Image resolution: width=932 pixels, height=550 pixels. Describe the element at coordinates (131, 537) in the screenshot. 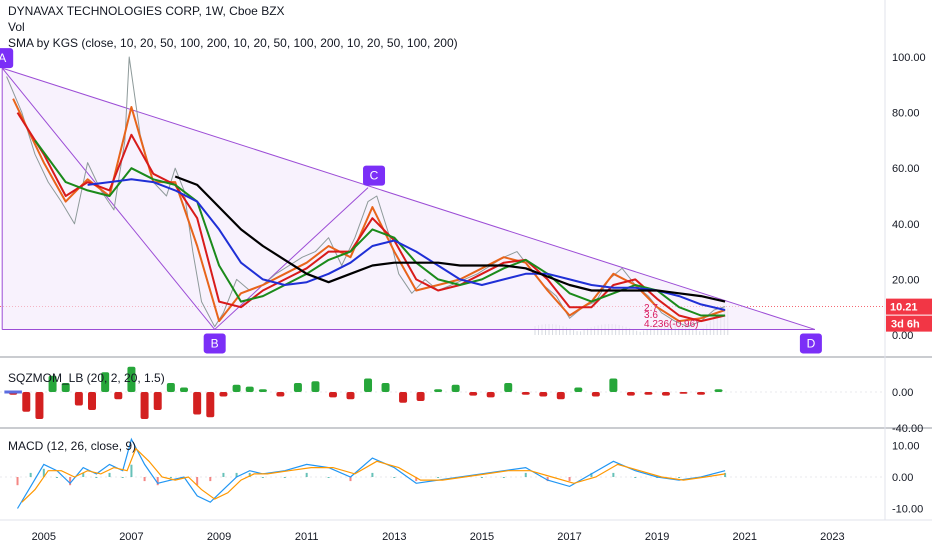

I see `time-axis-tick: 2007` at that location.